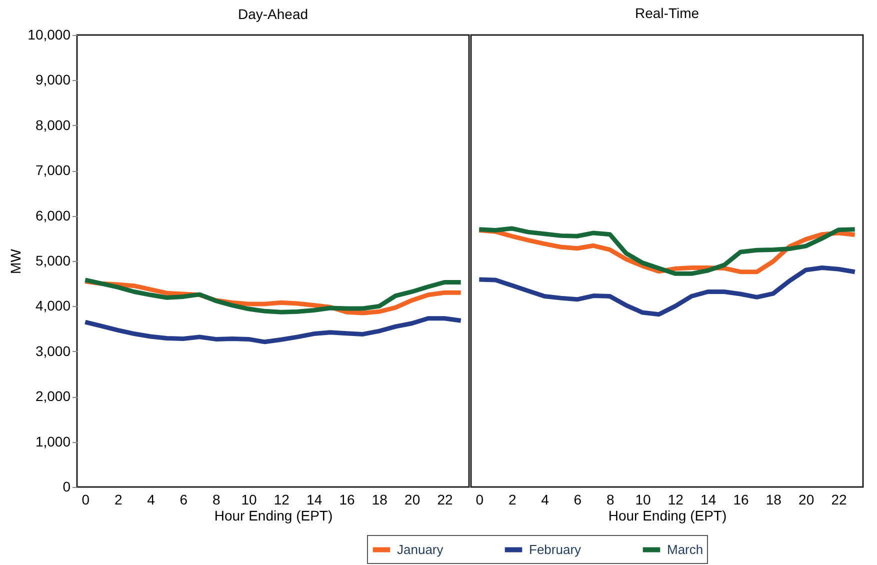 This screenshot has height=565, width=877. Describe the element at coordinates (49, 34) in the screenshot. I see `y-tick-label: 10,000` at that location.